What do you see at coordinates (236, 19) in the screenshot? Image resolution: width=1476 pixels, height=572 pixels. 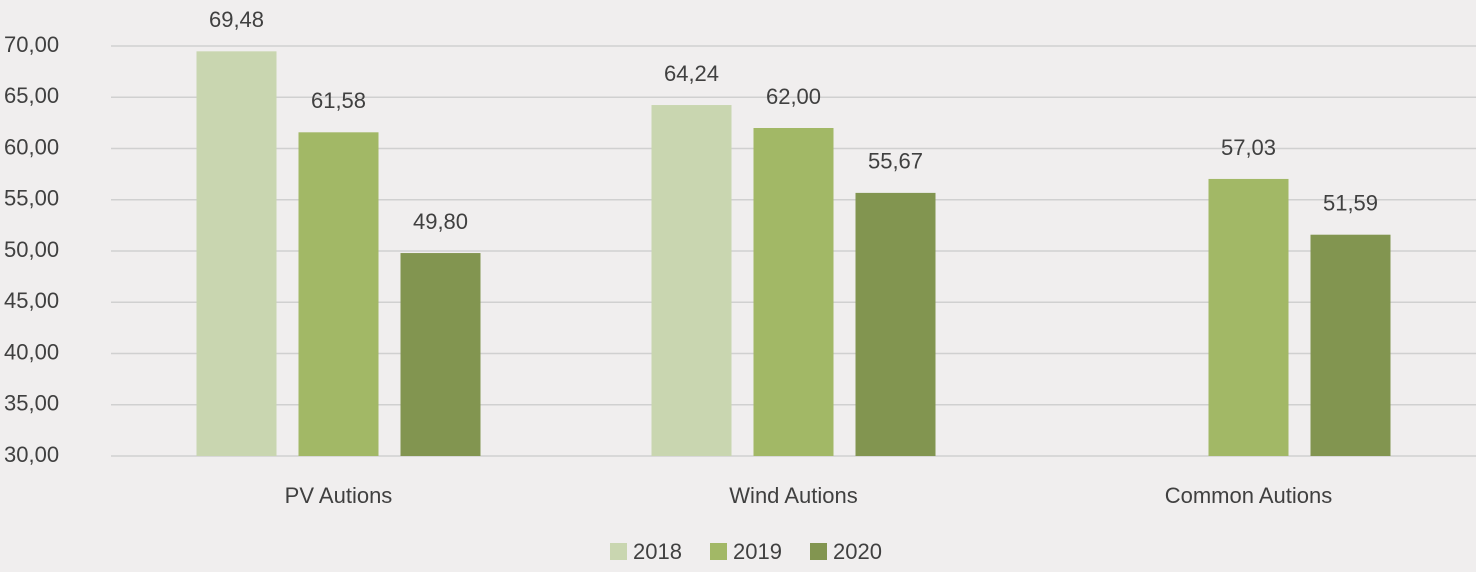 I see `value-label: 69,48` at bounding box center [236, 19].